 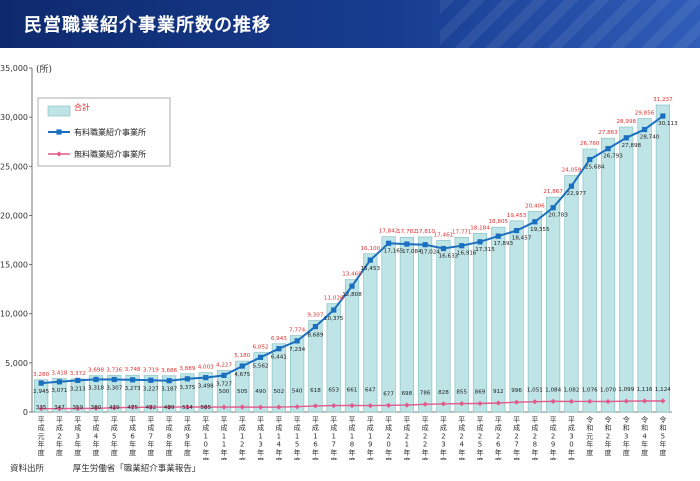 What do you see at coordinates (352, 295) in the screenshot?
I see `label-paid: 12,808` at bounding box center [352, 295].